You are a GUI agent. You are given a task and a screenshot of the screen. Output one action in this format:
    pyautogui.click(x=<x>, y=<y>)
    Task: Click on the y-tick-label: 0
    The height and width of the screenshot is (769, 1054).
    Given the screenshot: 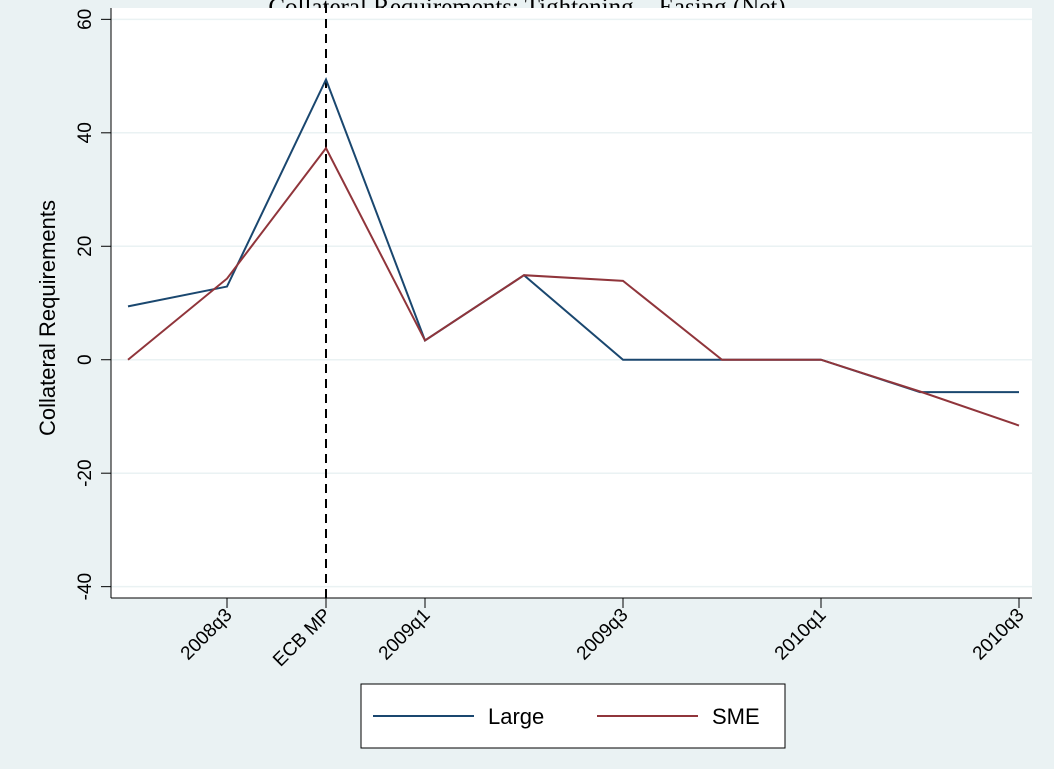 What is the action you would take?
    pyautogui.click(x=85, y=359)
    